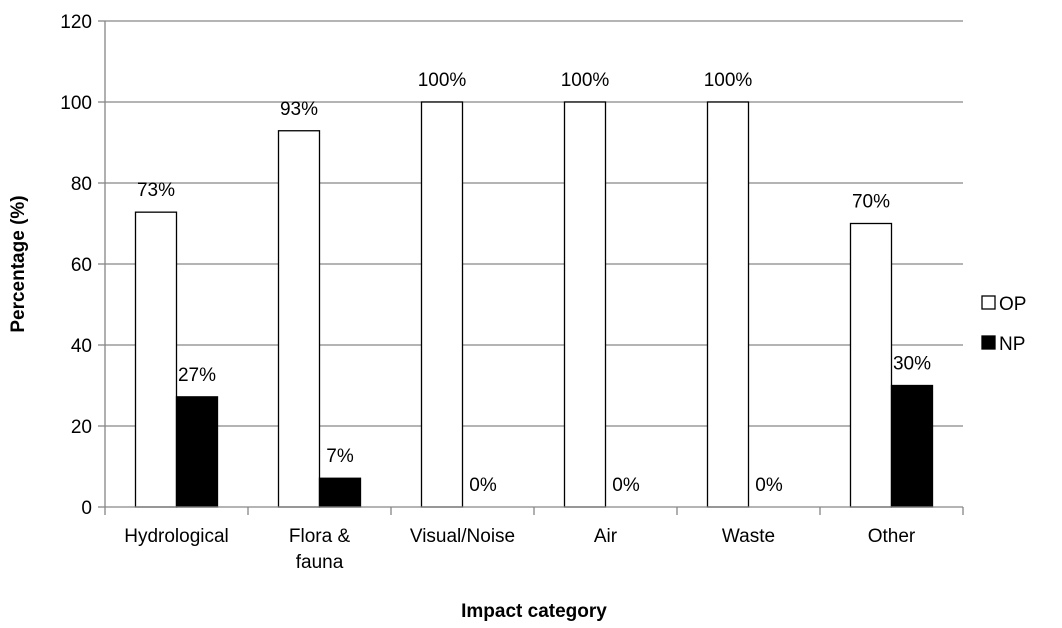 This screenshot has height=628, width=1062. What do you see at coordinates (299, 109) in the screenshot?
I see `data-label-op: 93%` at bounding box center [299, 109].